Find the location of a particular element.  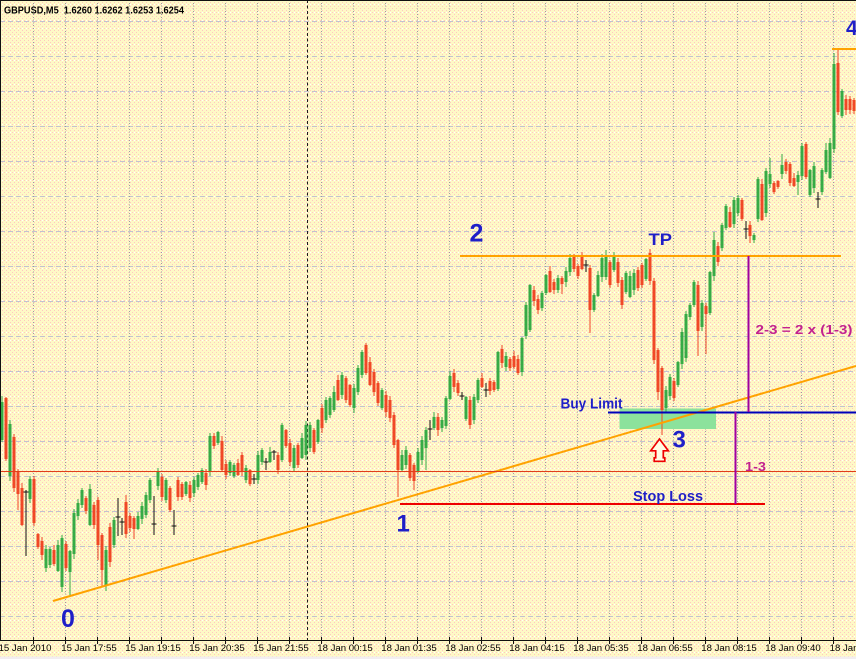

svg-text: 18 Jan 11:00 is located at coordinates (843, 648).